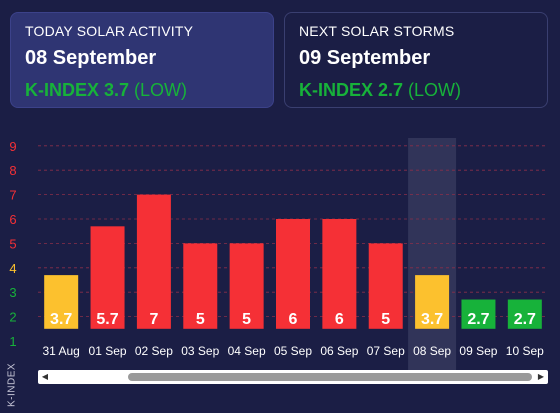 Image resolution: width=560 pixels, height=413 pixels. I want to click on y-tick-label: 9, so click(12, 146).